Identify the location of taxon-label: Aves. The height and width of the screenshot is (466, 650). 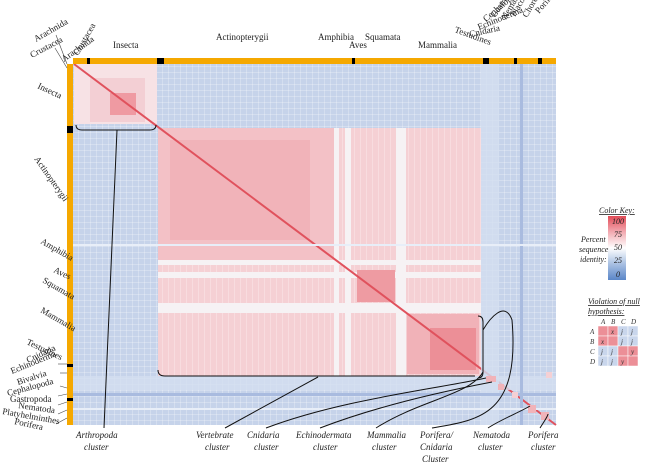
(358, 45).